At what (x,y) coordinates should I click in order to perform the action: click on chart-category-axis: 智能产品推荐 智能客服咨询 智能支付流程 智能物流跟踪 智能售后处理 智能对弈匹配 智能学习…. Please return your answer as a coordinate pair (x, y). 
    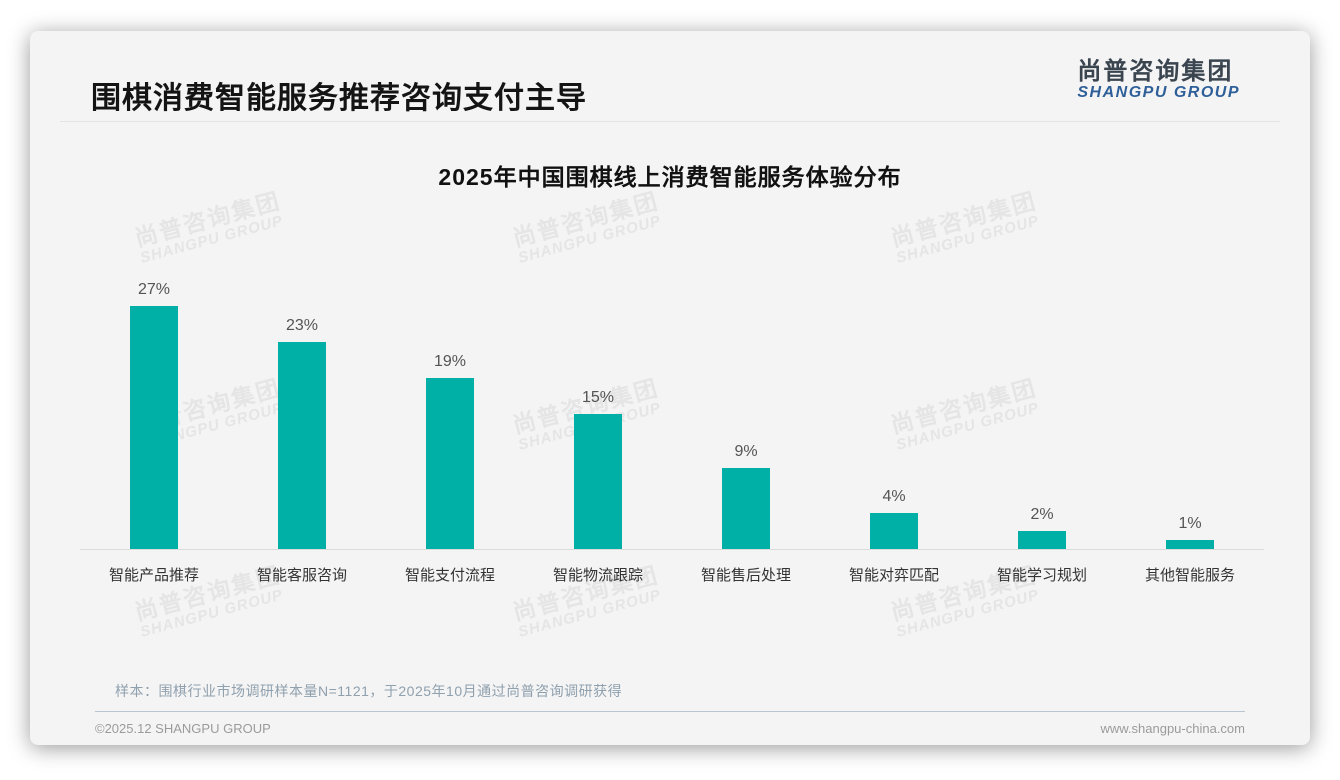
    Looking at the image, I should click on (672, 567).